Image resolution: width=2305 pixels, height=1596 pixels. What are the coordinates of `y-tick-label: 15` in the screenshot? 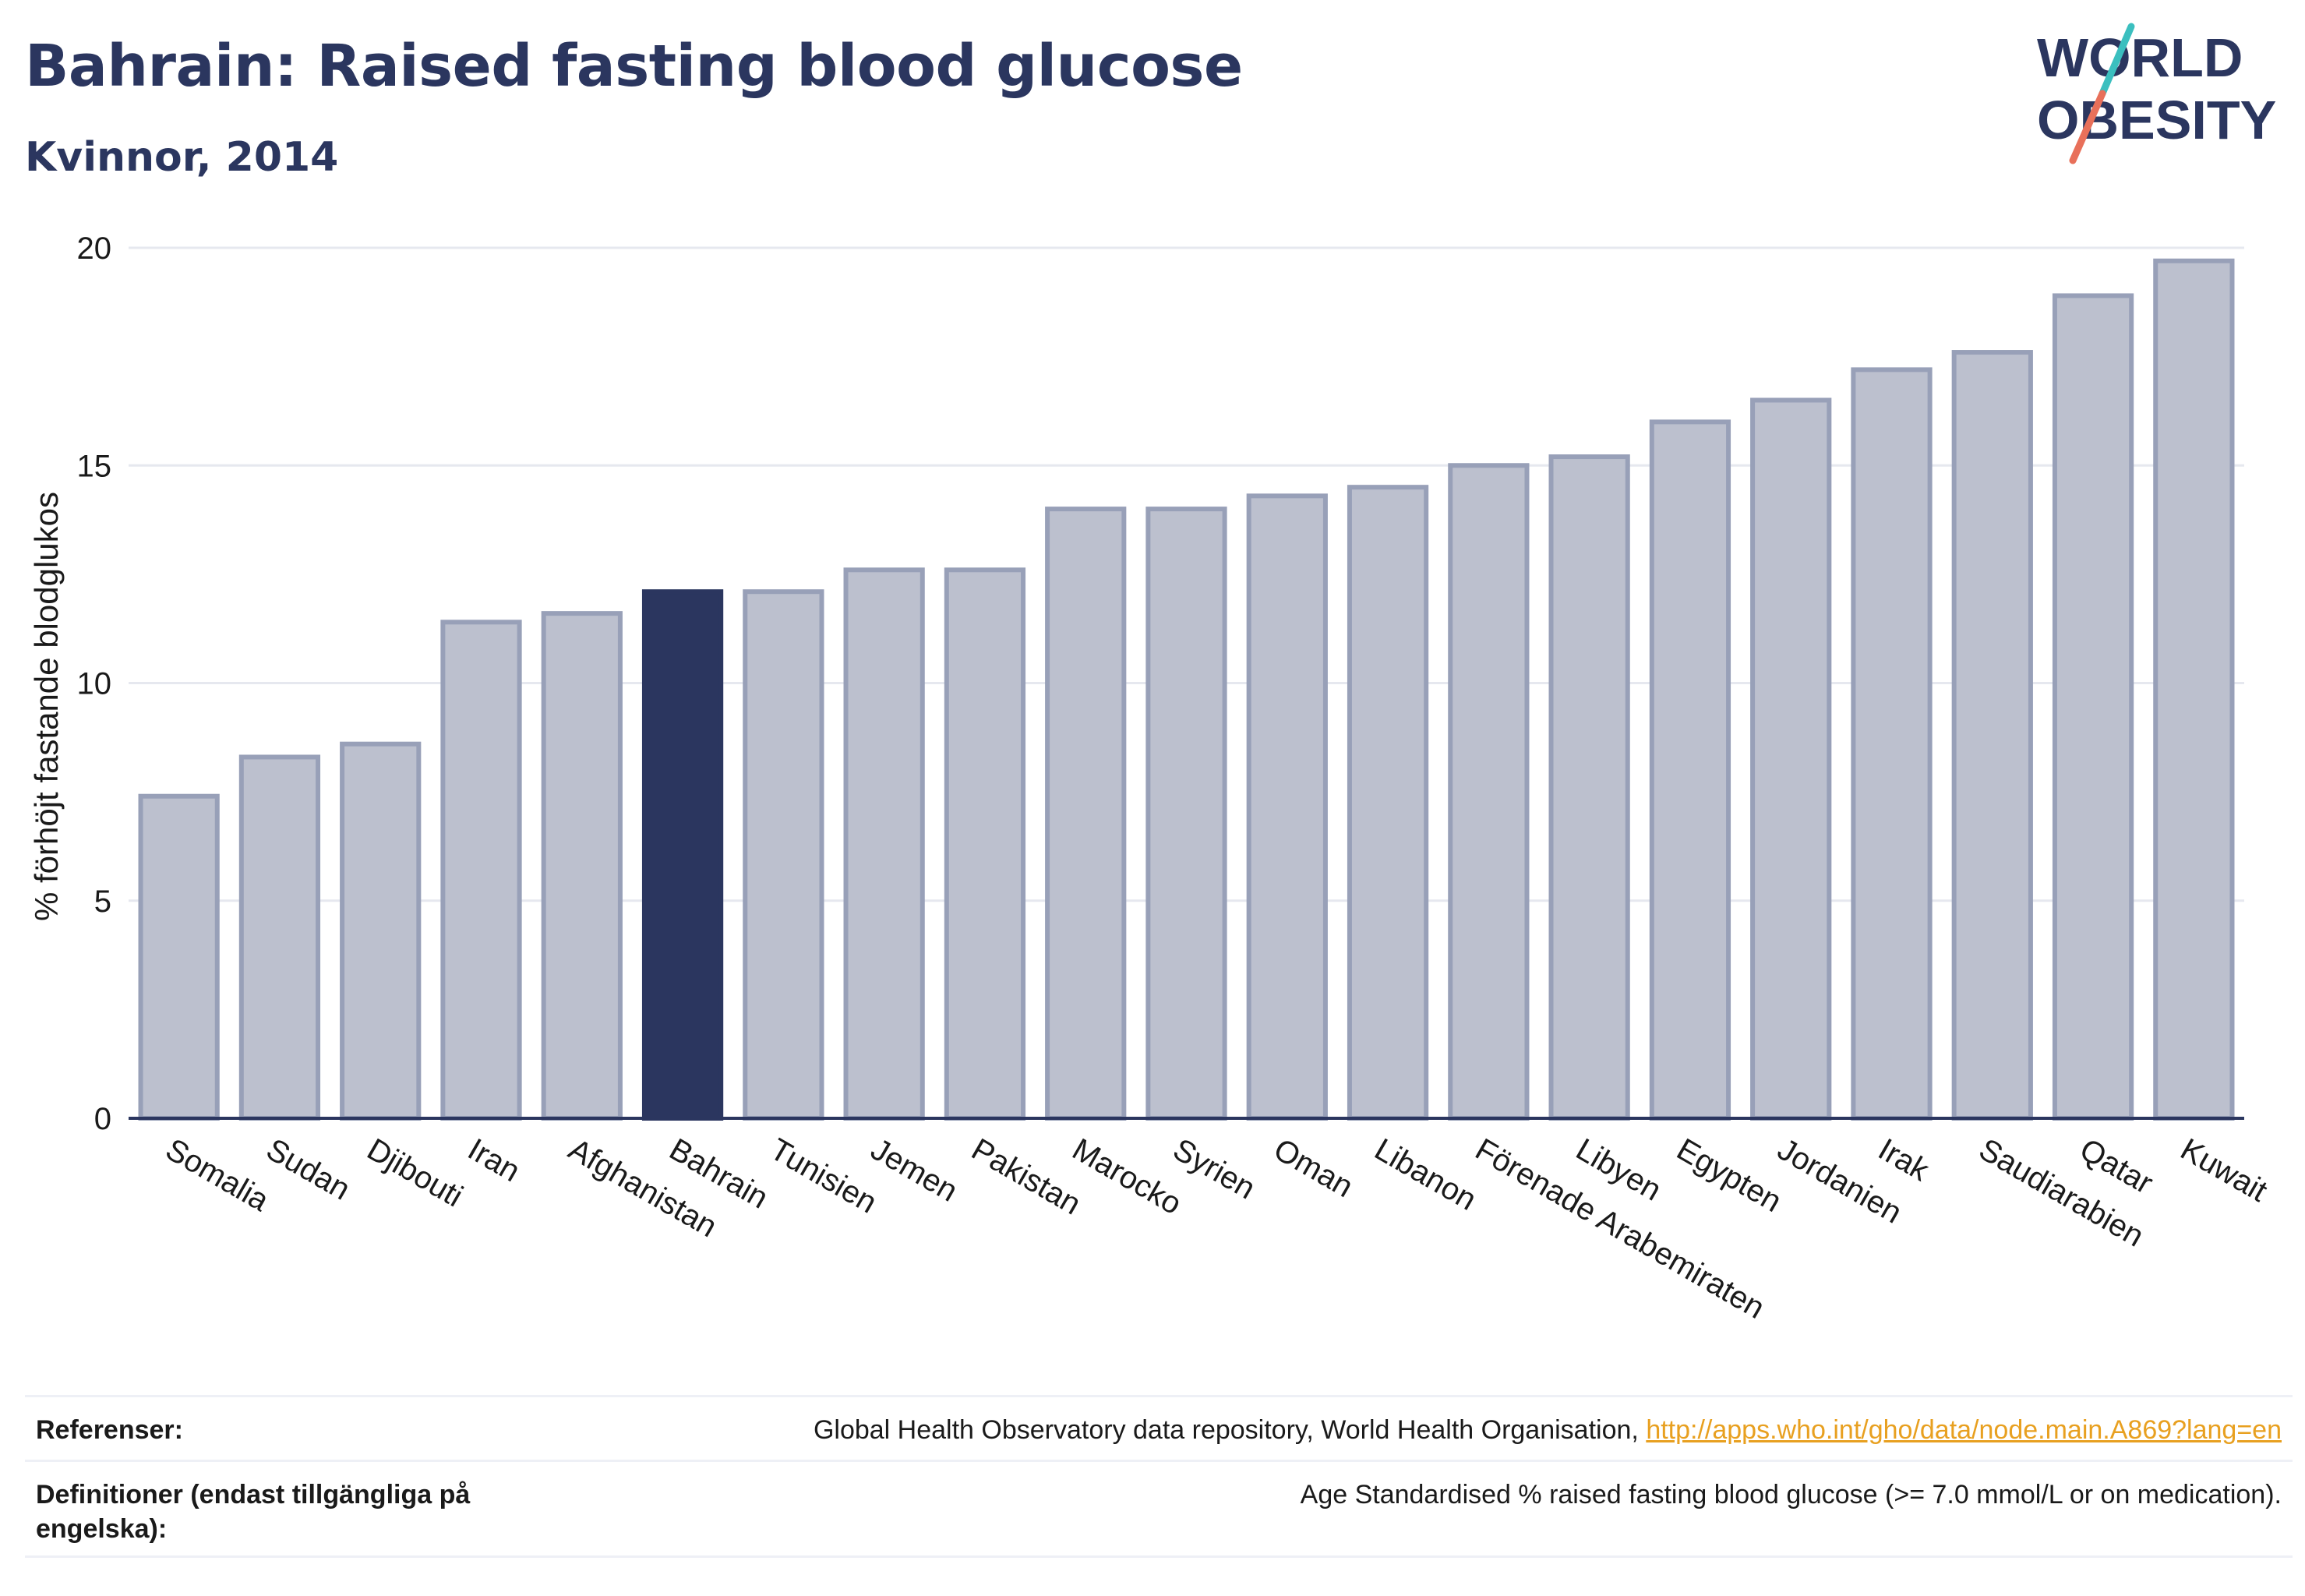 It's located at (94, 466).